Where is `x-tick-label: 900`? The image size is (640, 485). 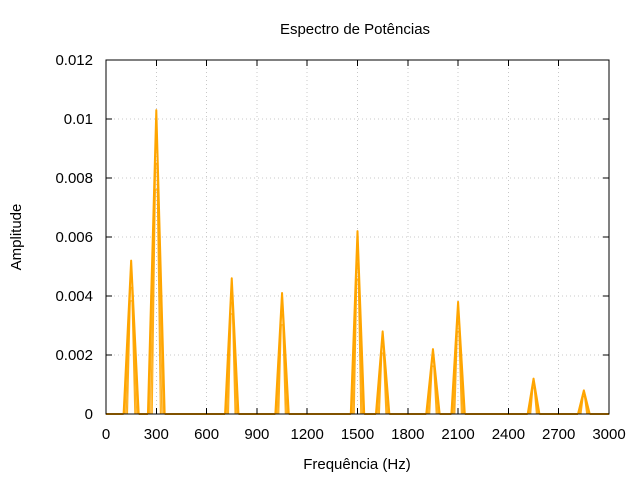 x-tick-label: 900 is located at coordinates (256, 434).